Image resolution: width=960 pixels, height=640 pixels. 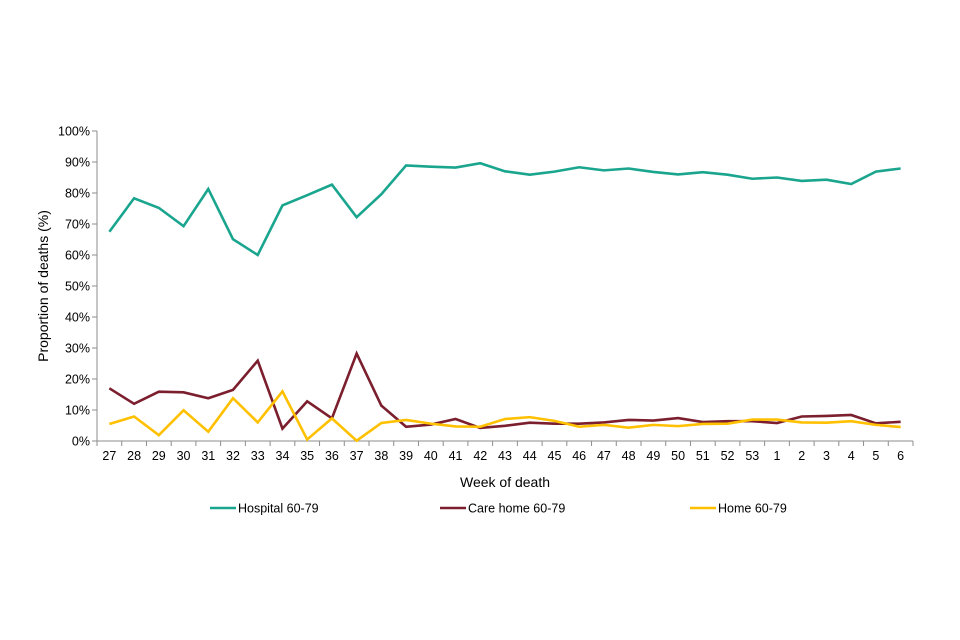 I want to click on legend: Hospital 60-79 Care home 60-79 Home 60-79, so click(x=498, y=509).